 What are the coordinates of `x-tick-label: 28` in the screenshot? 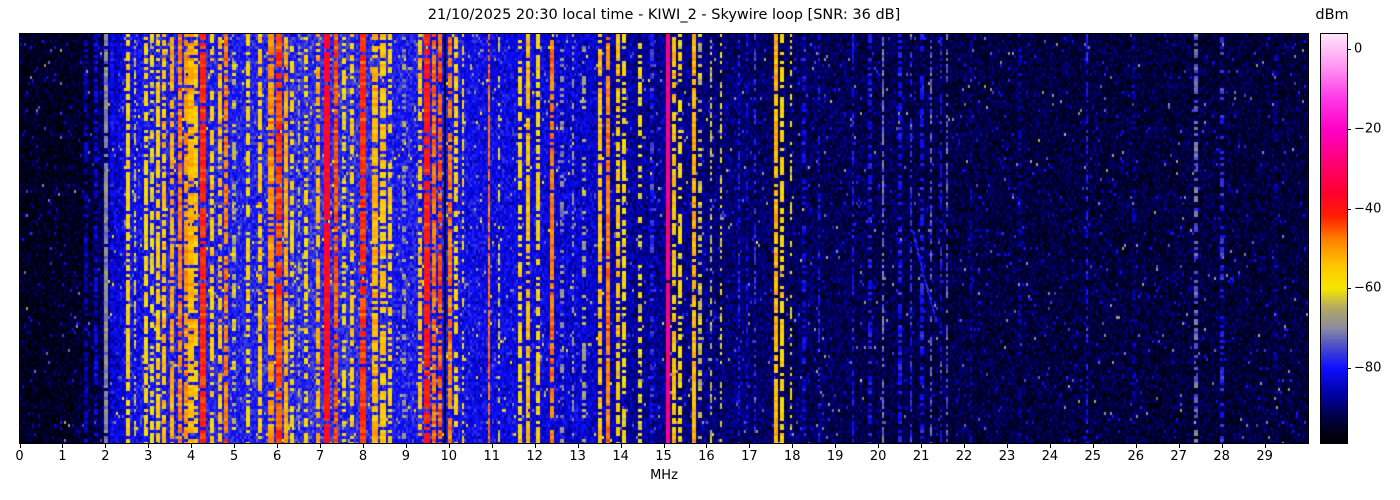 It's located at (1221, 456).